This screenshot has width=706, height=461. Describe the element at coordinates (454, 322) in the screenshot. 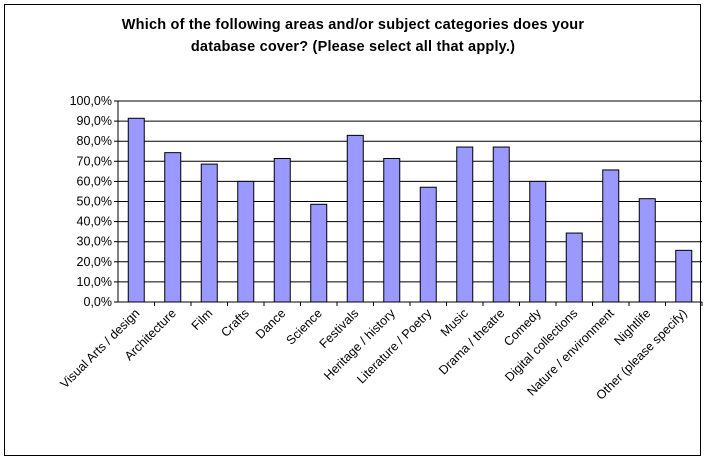

I see `x-tick-label: Music` at that location.